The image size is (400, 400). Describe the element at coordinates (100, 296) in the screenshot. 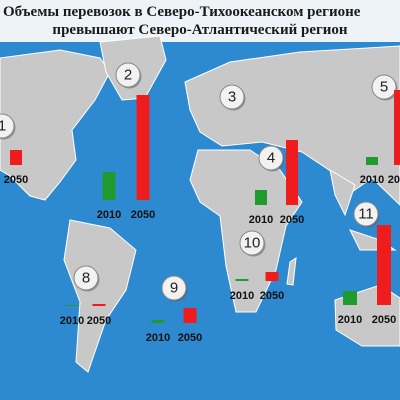

I see `south-america` at that location.